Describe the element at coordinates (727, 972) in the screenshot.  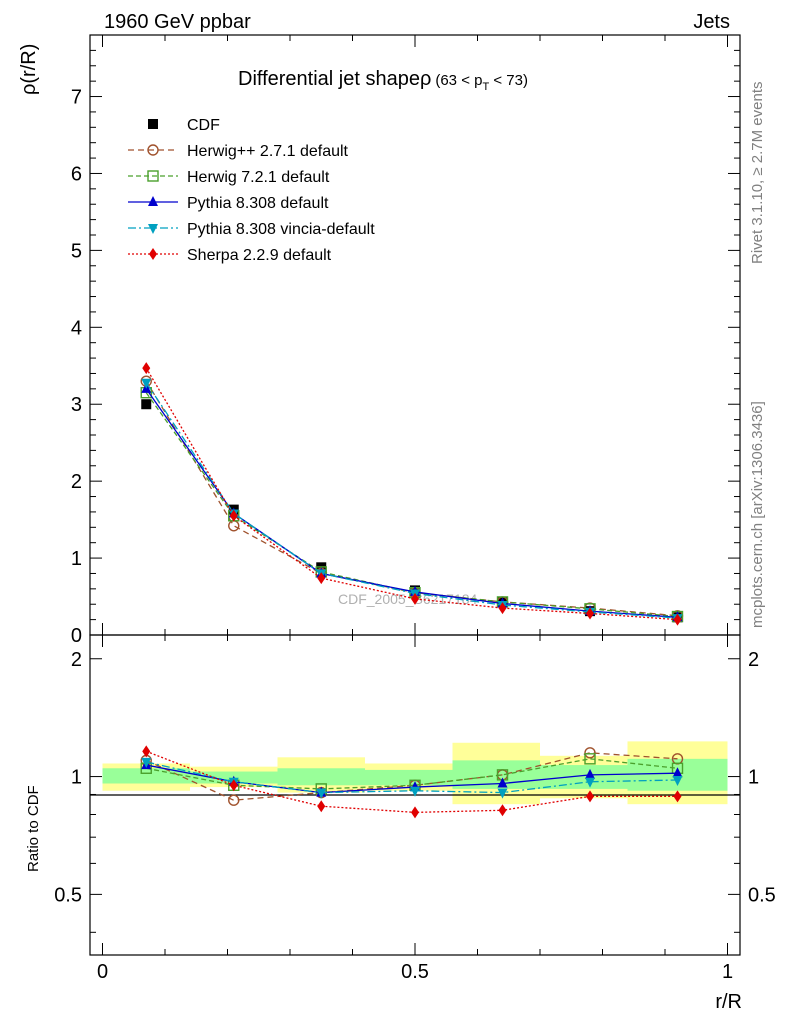
I see `x-tick-label: 1` at that location.